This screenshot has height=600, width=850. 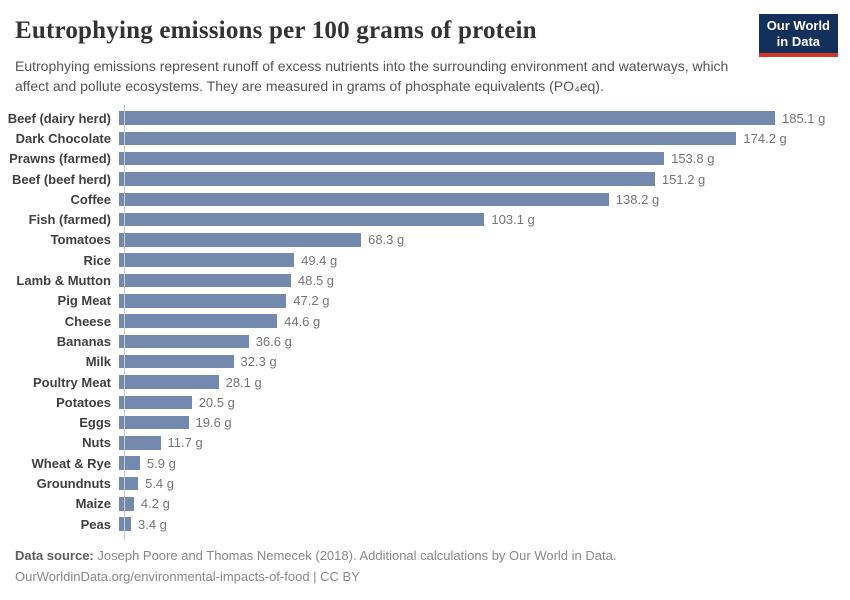 I want to click on bar-row: Groundnuts 5.4 g, so click(x=425, y=483).